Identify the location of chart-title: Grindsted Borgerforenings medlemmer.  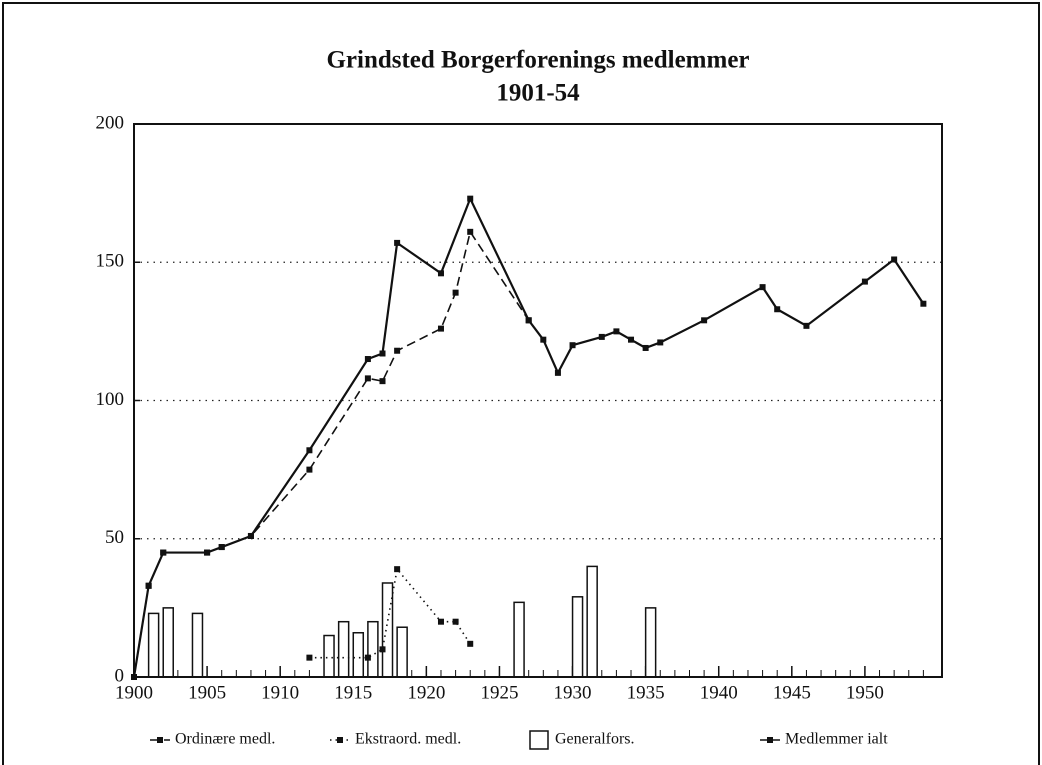
(537, 60).